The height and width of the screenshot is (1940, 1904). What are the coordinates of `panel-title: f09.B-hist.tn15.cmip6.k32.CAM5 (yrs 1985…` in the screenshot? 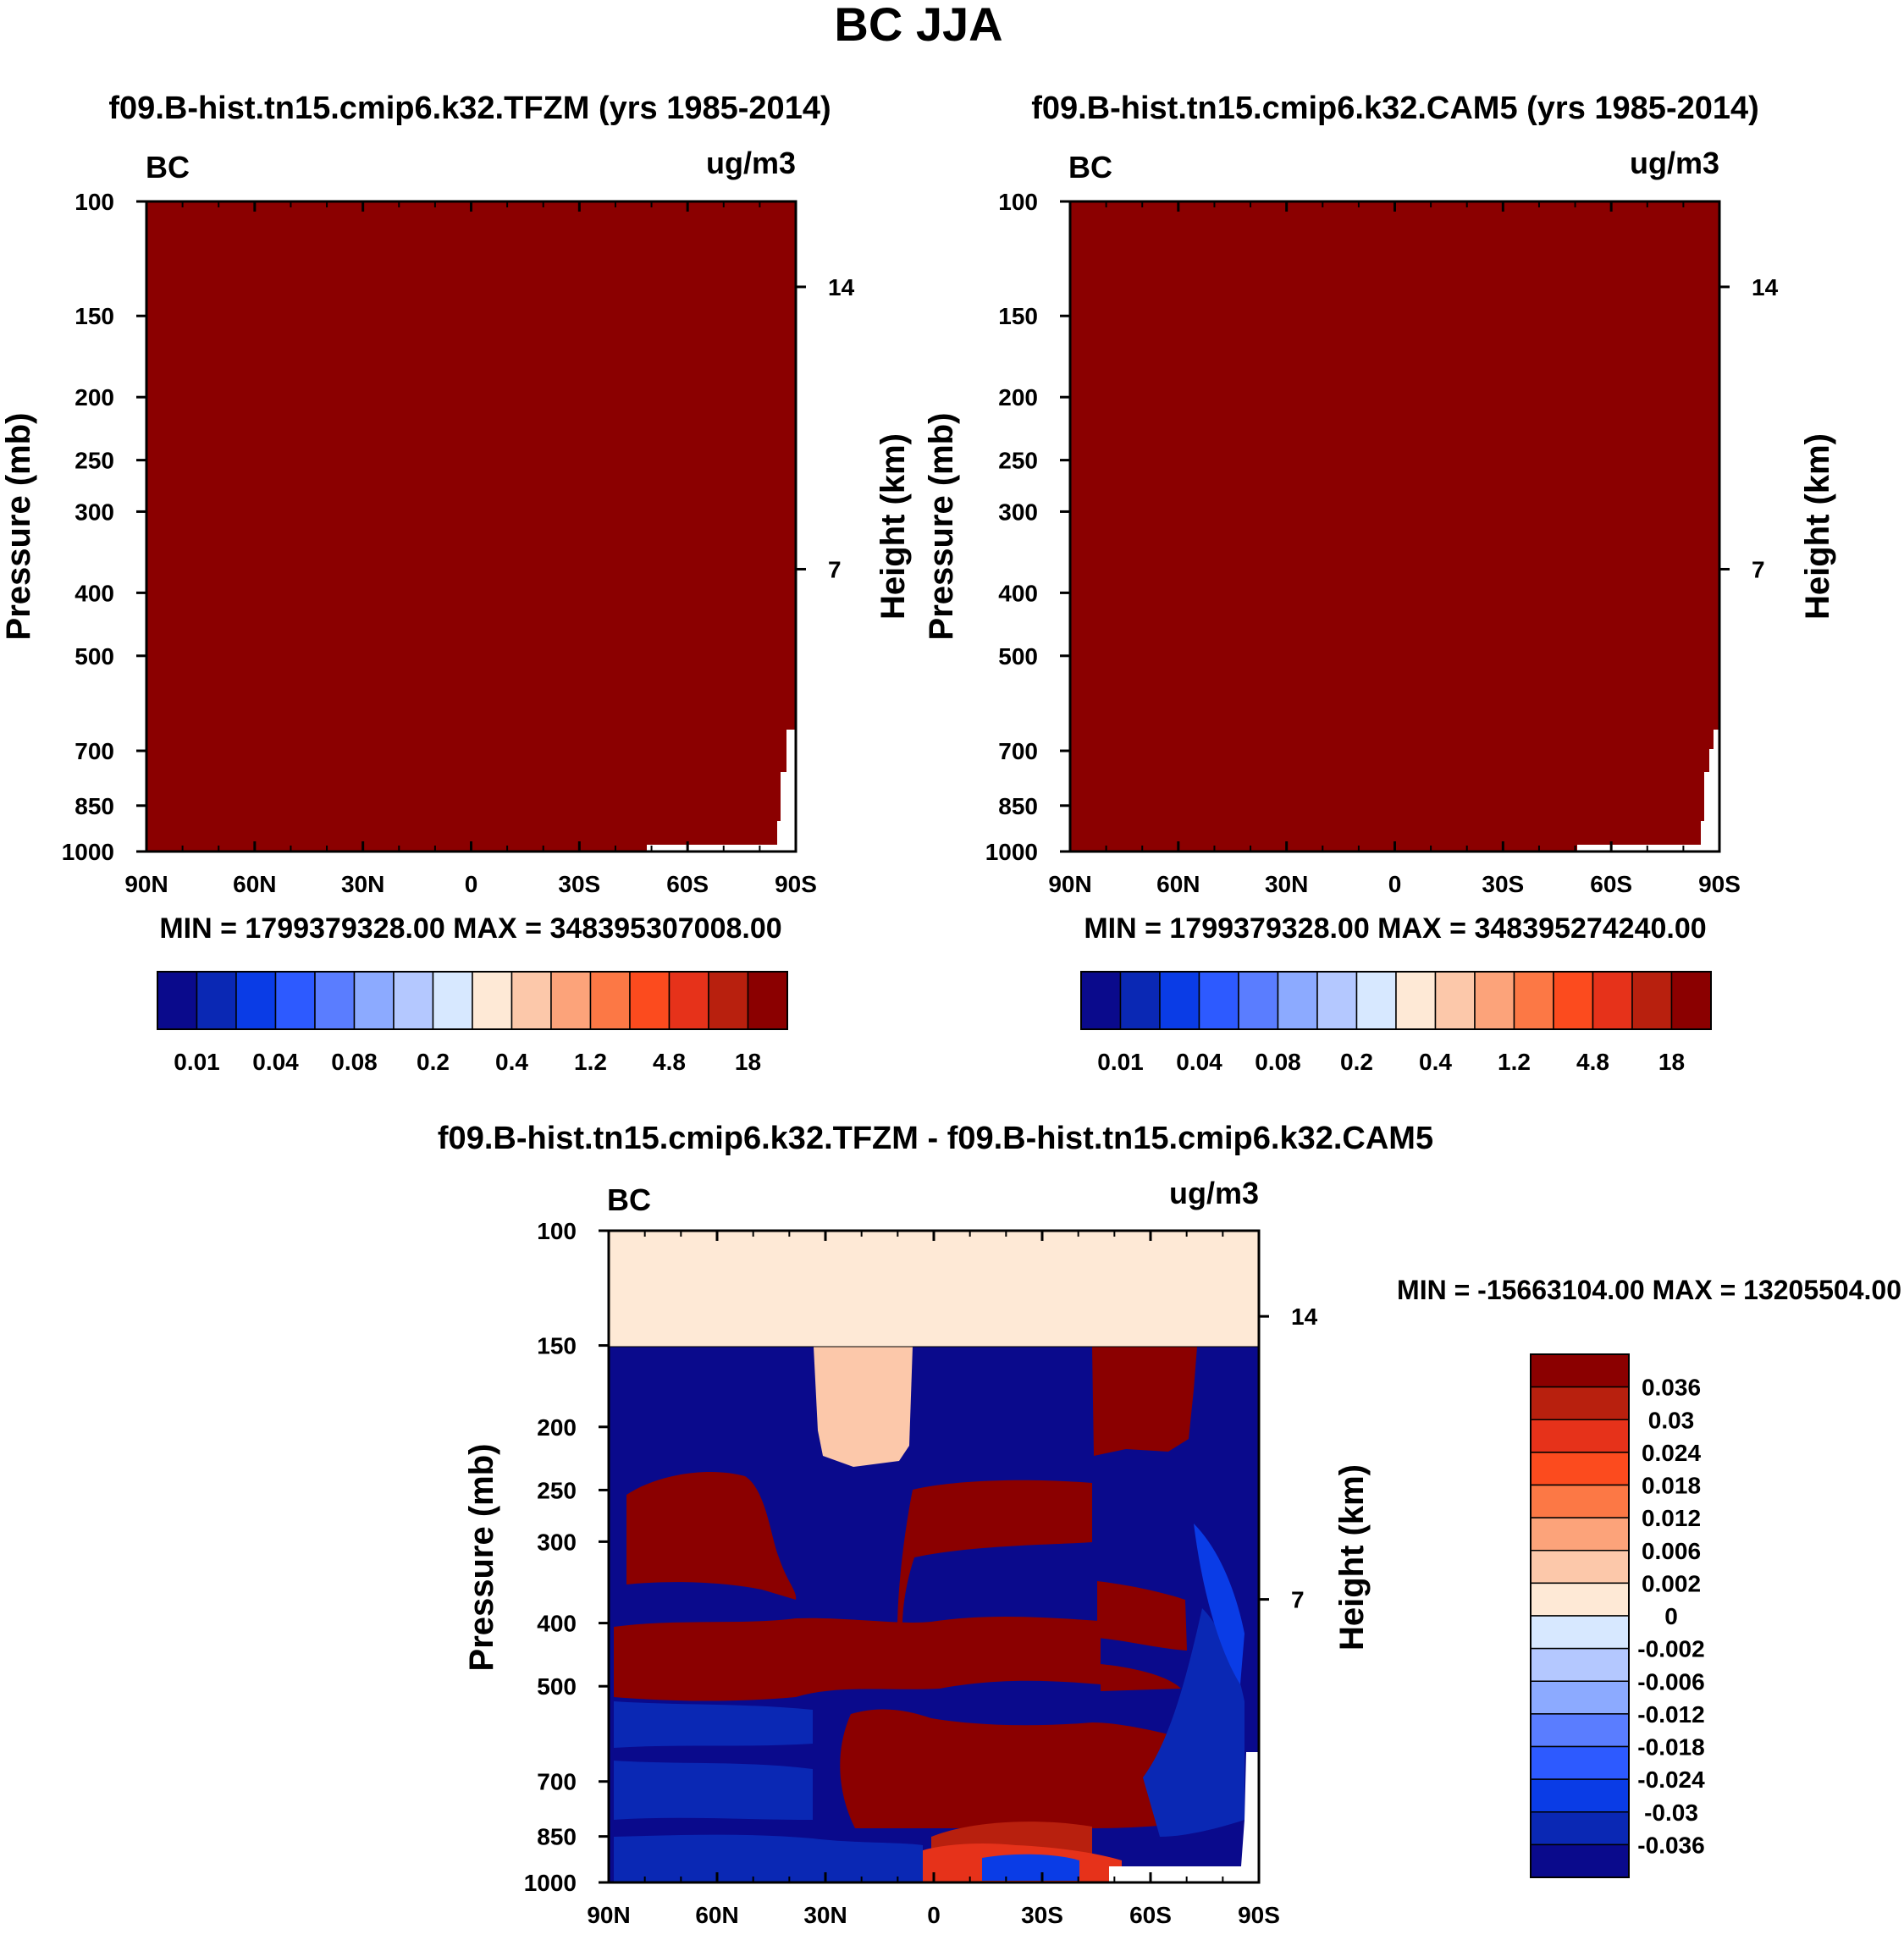 It's located at (1395, 108).